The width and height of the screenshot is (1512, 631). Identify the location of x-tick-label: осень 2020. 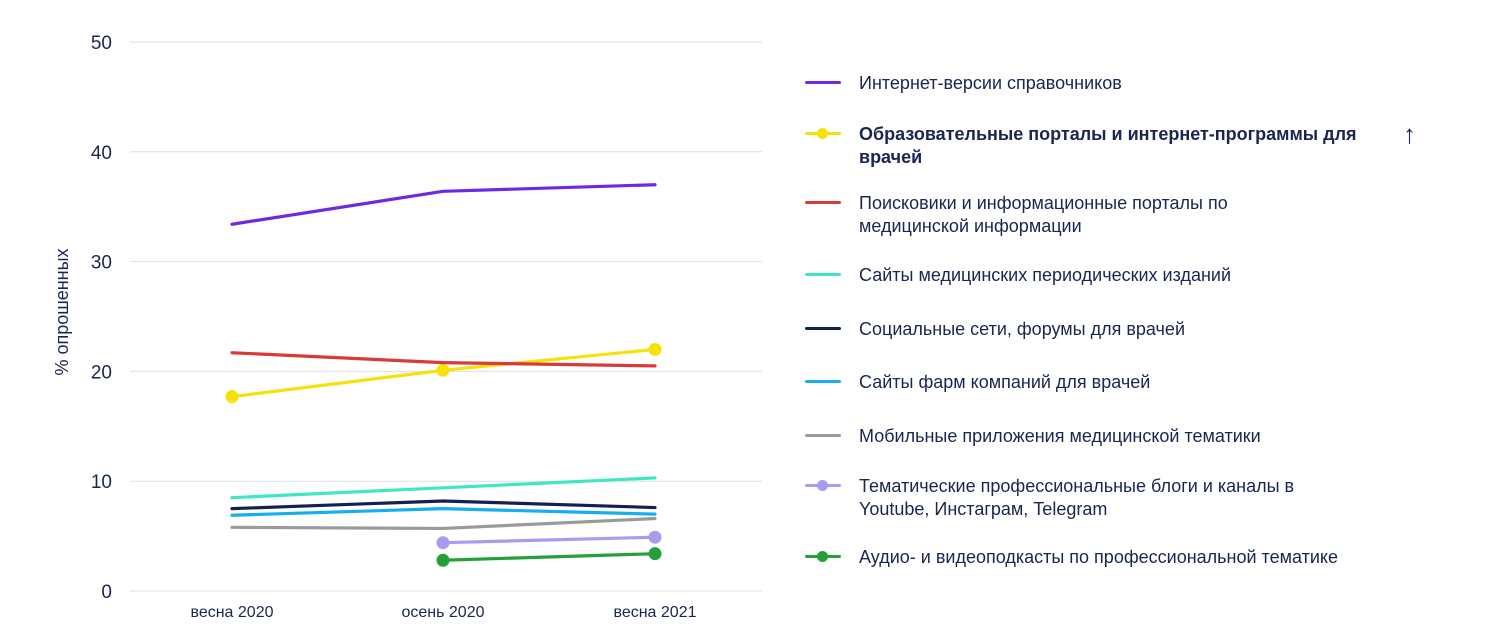
(442, 612).